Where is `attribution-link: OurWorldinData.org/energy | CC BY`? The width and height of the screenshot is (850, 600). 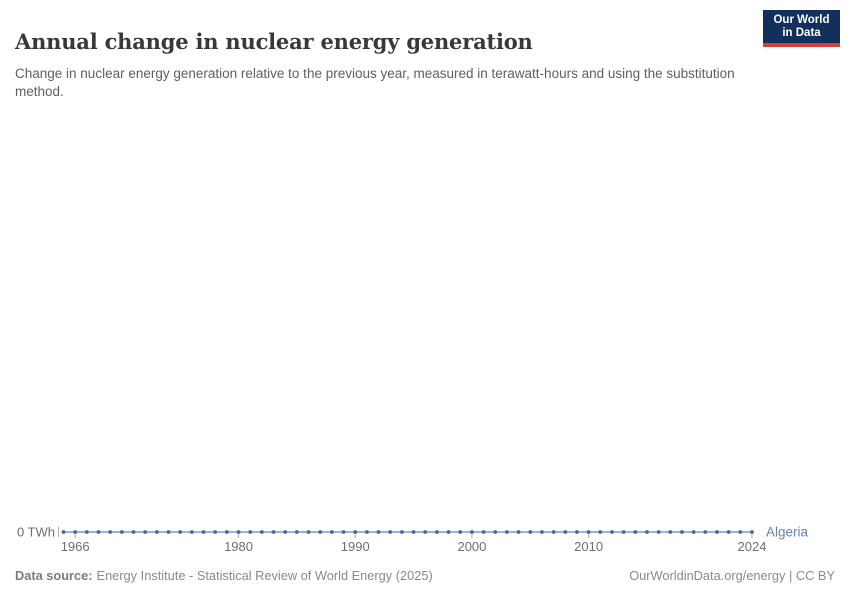
attribution-link: OurWorldinData.org/energy | CC BY is located at coordinates (732, 575).